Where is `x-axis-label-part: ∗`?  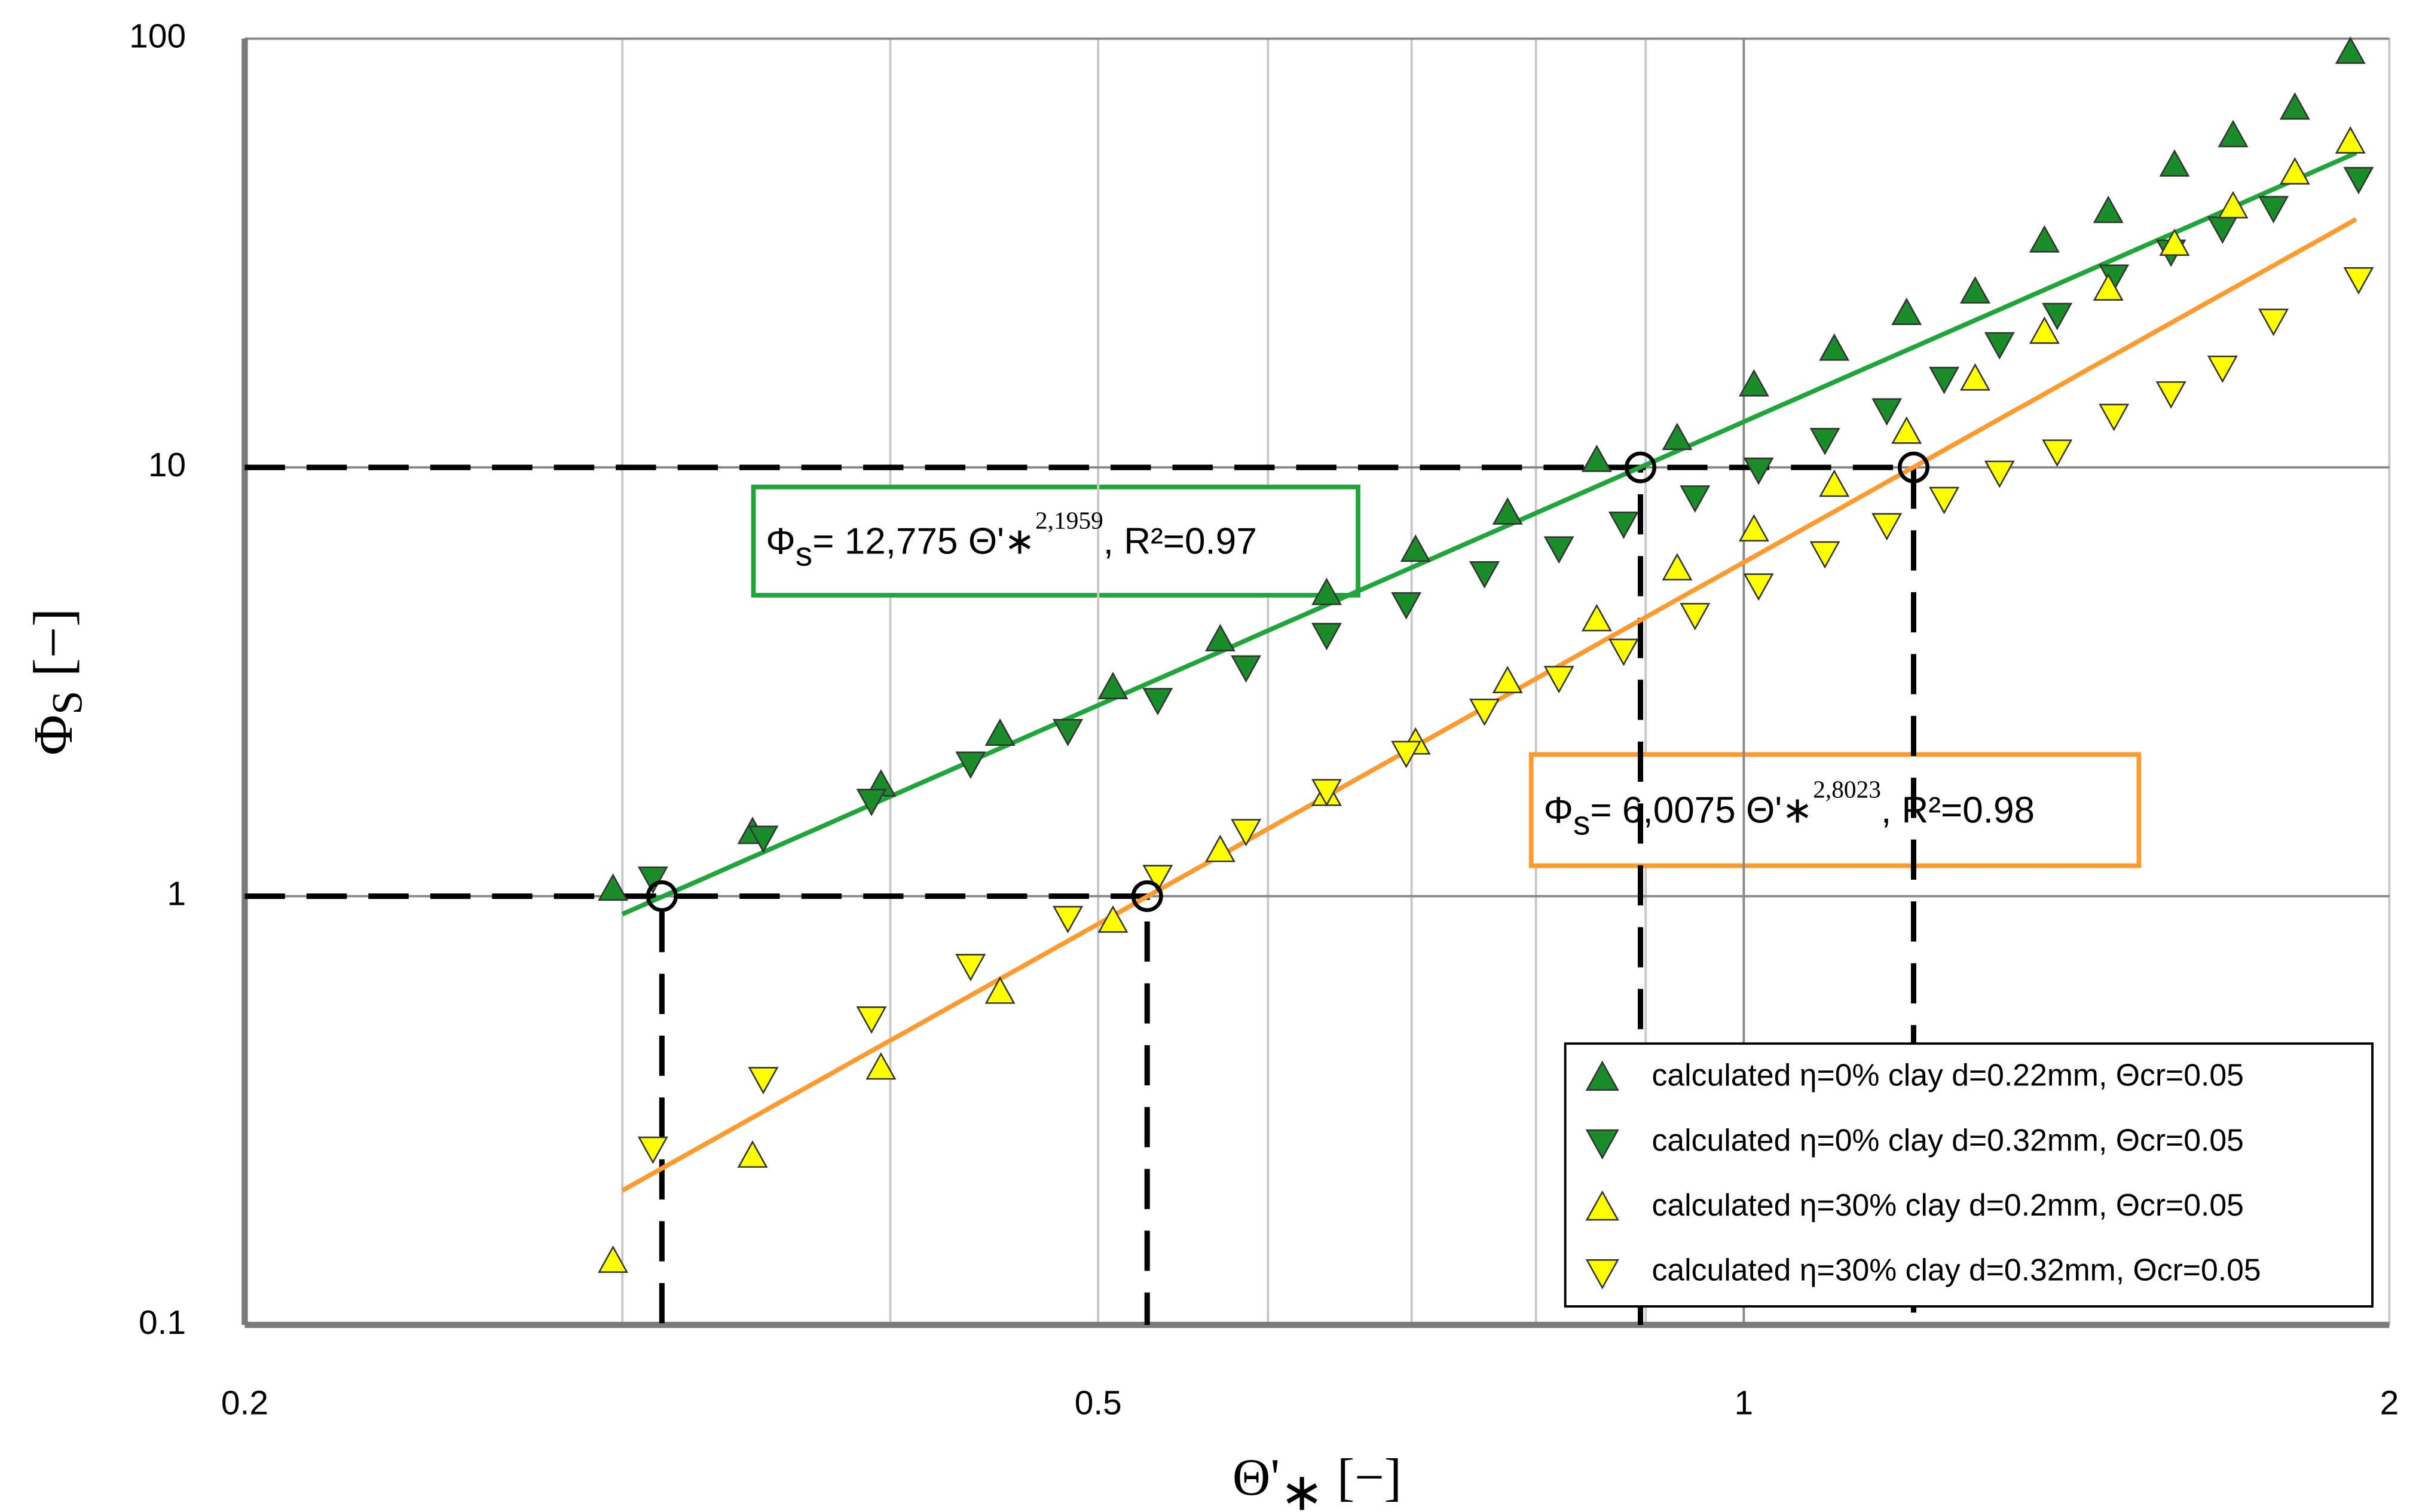 x-axis-label-part: ∗ is located at coordinates (1302, 1488).